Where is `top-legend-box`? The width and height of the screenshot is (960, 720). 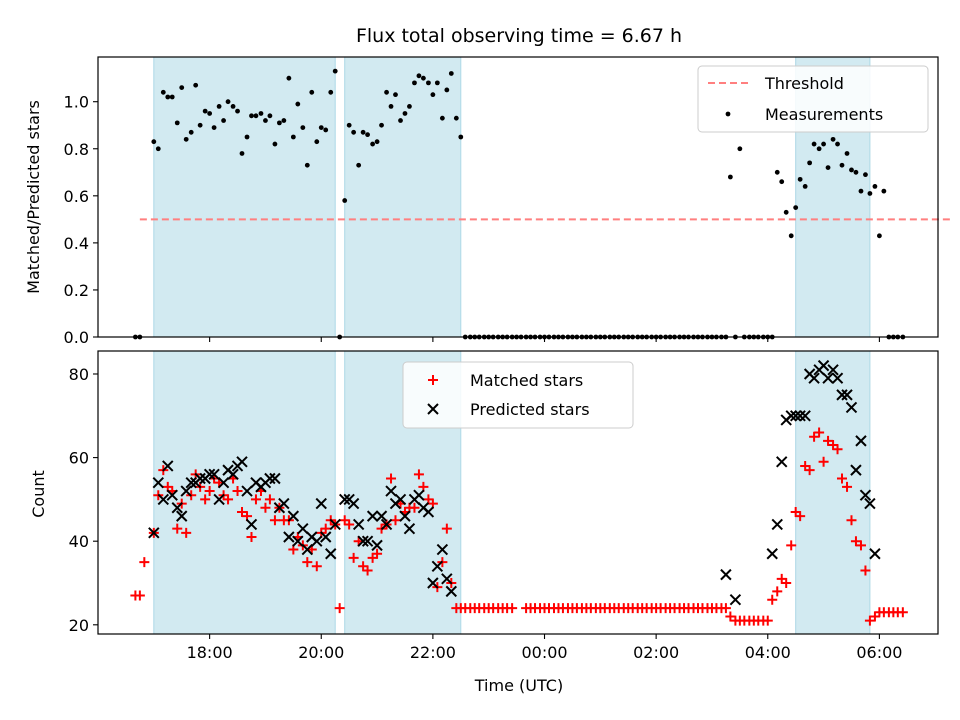
top-legend-box is located at coordinates (813, 99).